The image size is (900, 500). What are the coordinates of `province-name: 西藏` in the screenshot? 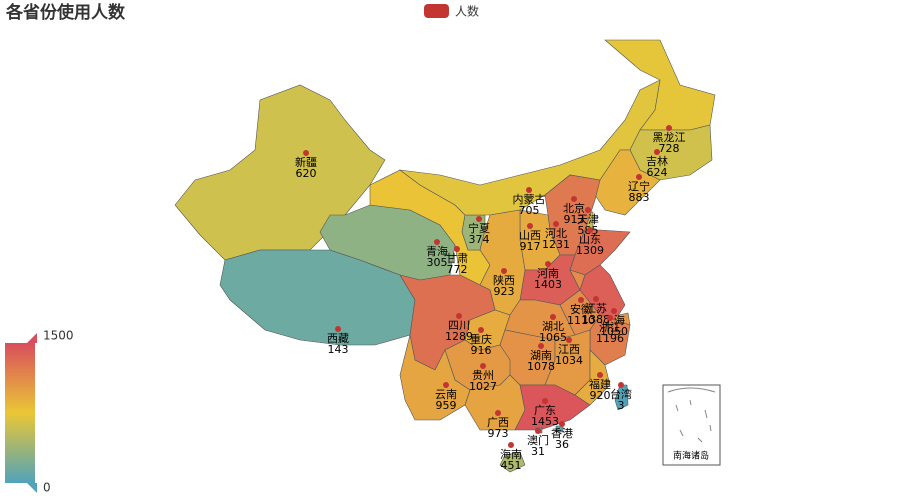 It's located at (338, 338).